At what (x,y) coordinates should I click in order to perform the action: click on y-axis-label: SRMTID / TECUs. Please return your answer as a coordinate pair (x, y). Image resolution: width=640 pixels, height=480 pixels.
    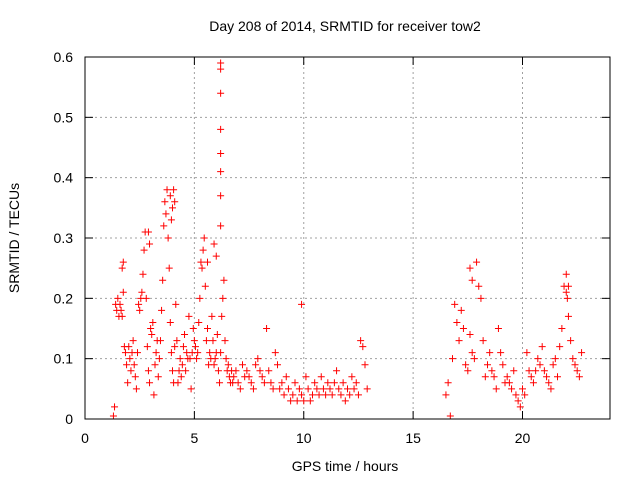
    Looking at the image, I should click on (14, 238).